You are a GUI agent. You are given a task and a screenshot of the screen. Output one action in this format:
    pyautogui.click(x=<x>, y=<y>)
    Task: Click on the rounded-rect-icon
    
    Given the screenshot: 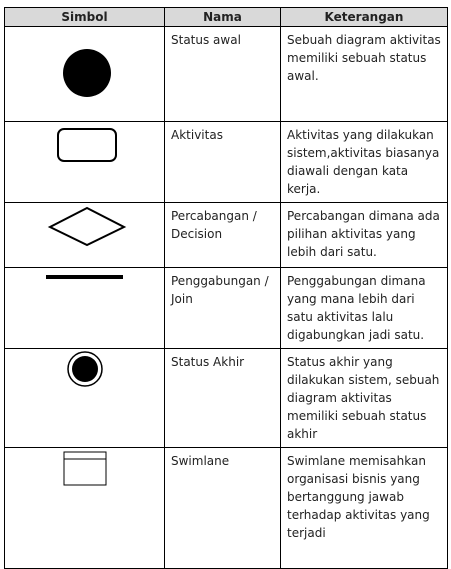 What is the action you would take?
    pyautogui.click(x=87, y=145)
    